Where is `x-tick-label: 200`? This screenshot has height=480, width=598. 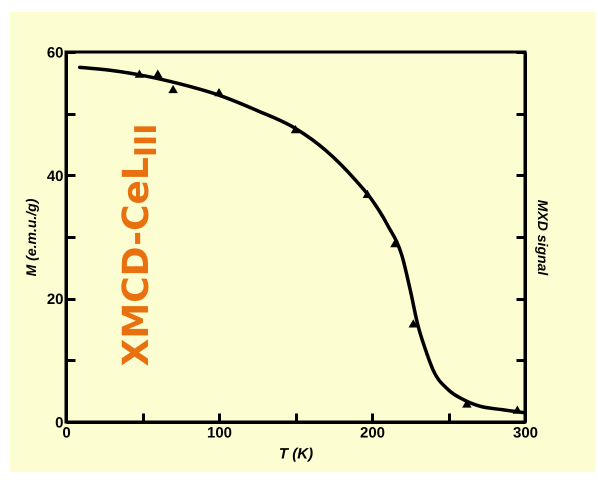 x-tick-label: 200 is located at coordinates (373, 433).